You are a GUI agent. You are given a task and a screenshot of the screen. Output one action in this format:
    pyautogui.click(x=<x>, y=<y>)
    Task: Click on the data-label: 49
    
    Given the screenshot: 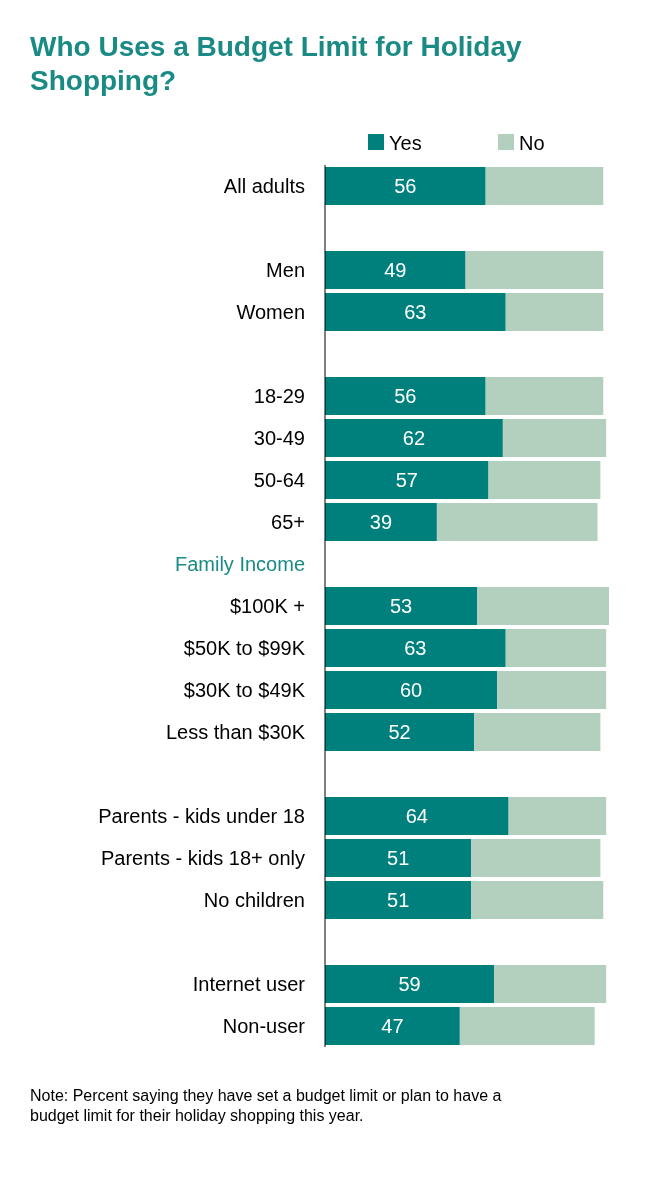 What is the action you would take?
    pyautogui.click(x=395, y=270)
    